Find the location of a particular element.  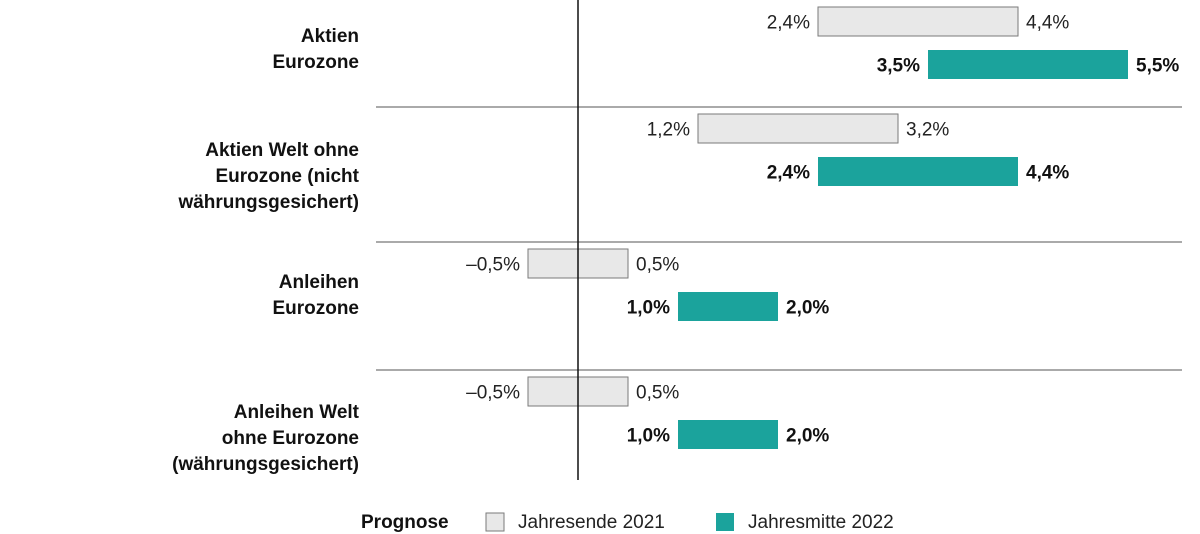

value-label-high: 5,5% is located at coordinates (1157, 66).